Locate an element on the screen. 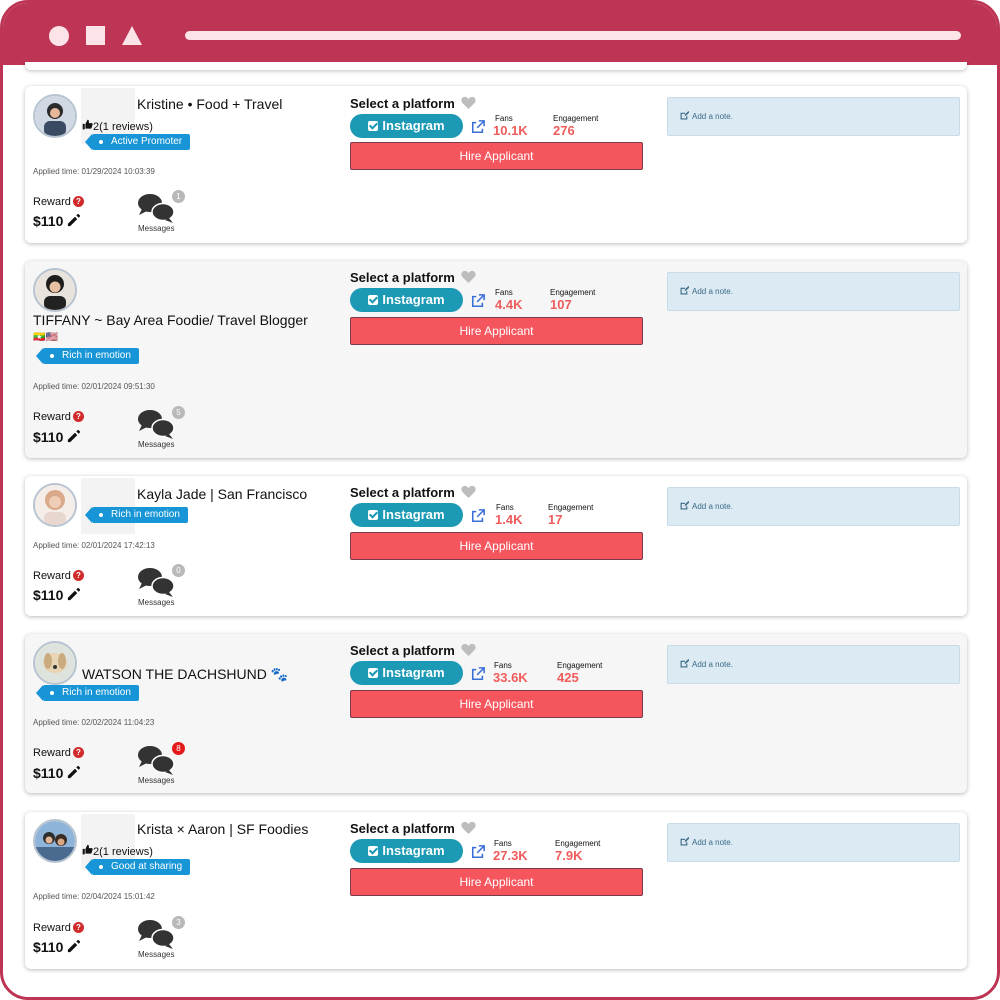 Image resolution: width=1000 pixels, height=1000 pixels. messages-button: 3 Messages is located at coordinates (161, 938).